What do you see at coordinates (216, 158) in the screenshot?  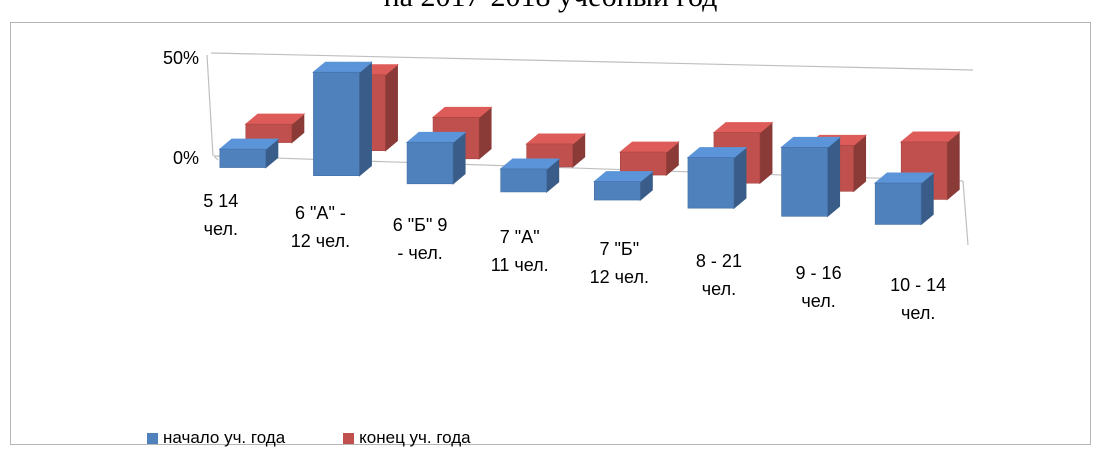 I see `front-edge-line` at bounding box center [216, 158].